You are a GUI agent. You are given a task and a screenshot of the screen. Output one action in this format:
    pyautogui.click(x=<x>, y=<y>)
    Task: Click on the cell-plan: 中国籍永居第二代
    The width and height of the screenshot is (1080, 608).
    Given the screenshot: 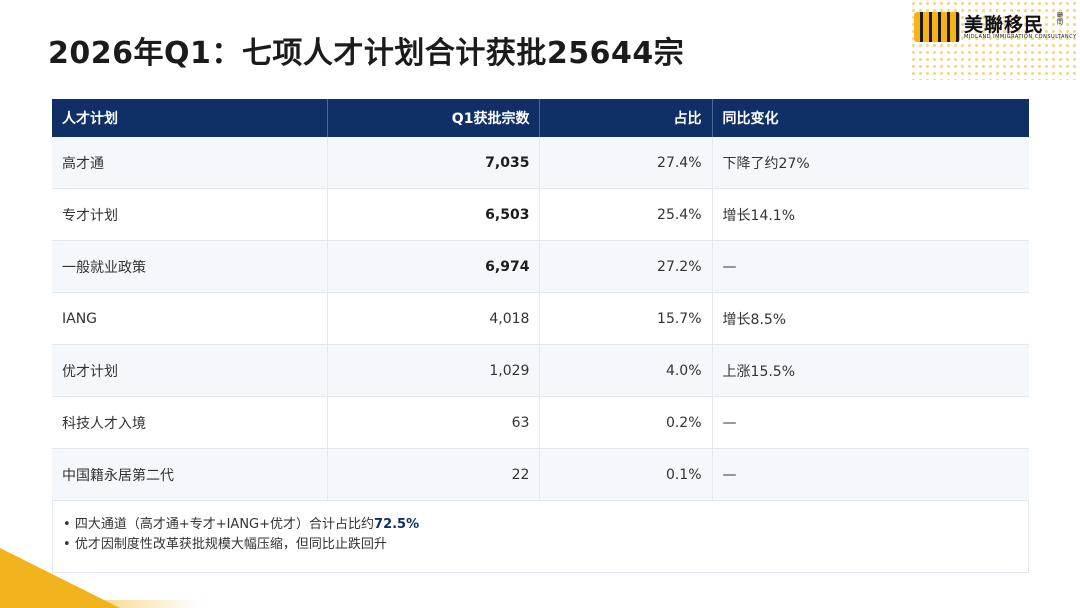 What is the action you would take?
    pyautogui.click(x=190, y=474)
    